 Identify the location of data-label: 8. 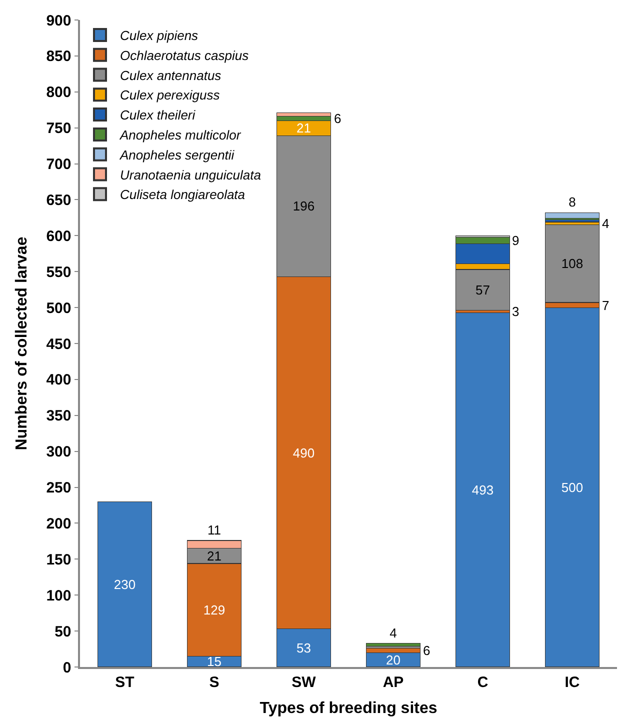
(572, 202).